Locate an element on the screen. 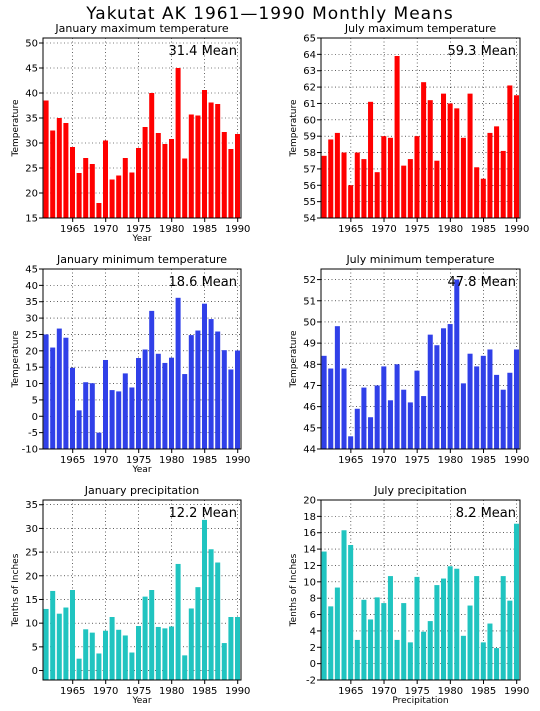 The width and height of the screenshot is (540, 711). bar-1964 is located at coordinates (344, 408).